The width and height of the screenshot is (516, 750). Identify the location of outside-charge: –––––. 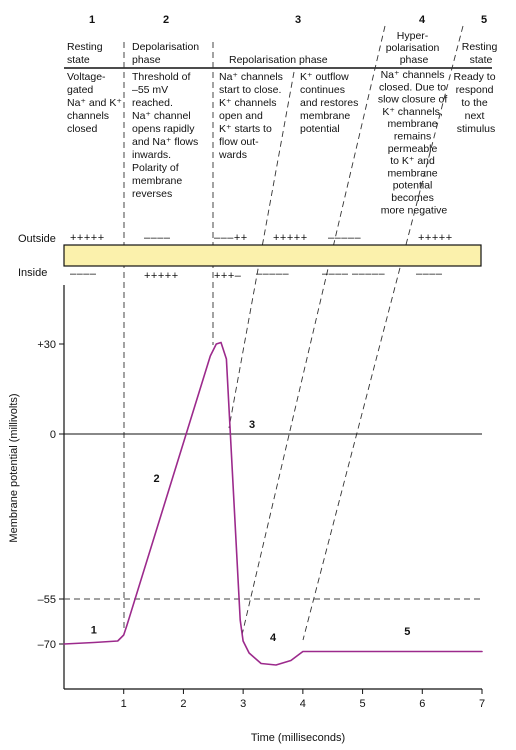
(344, 238).